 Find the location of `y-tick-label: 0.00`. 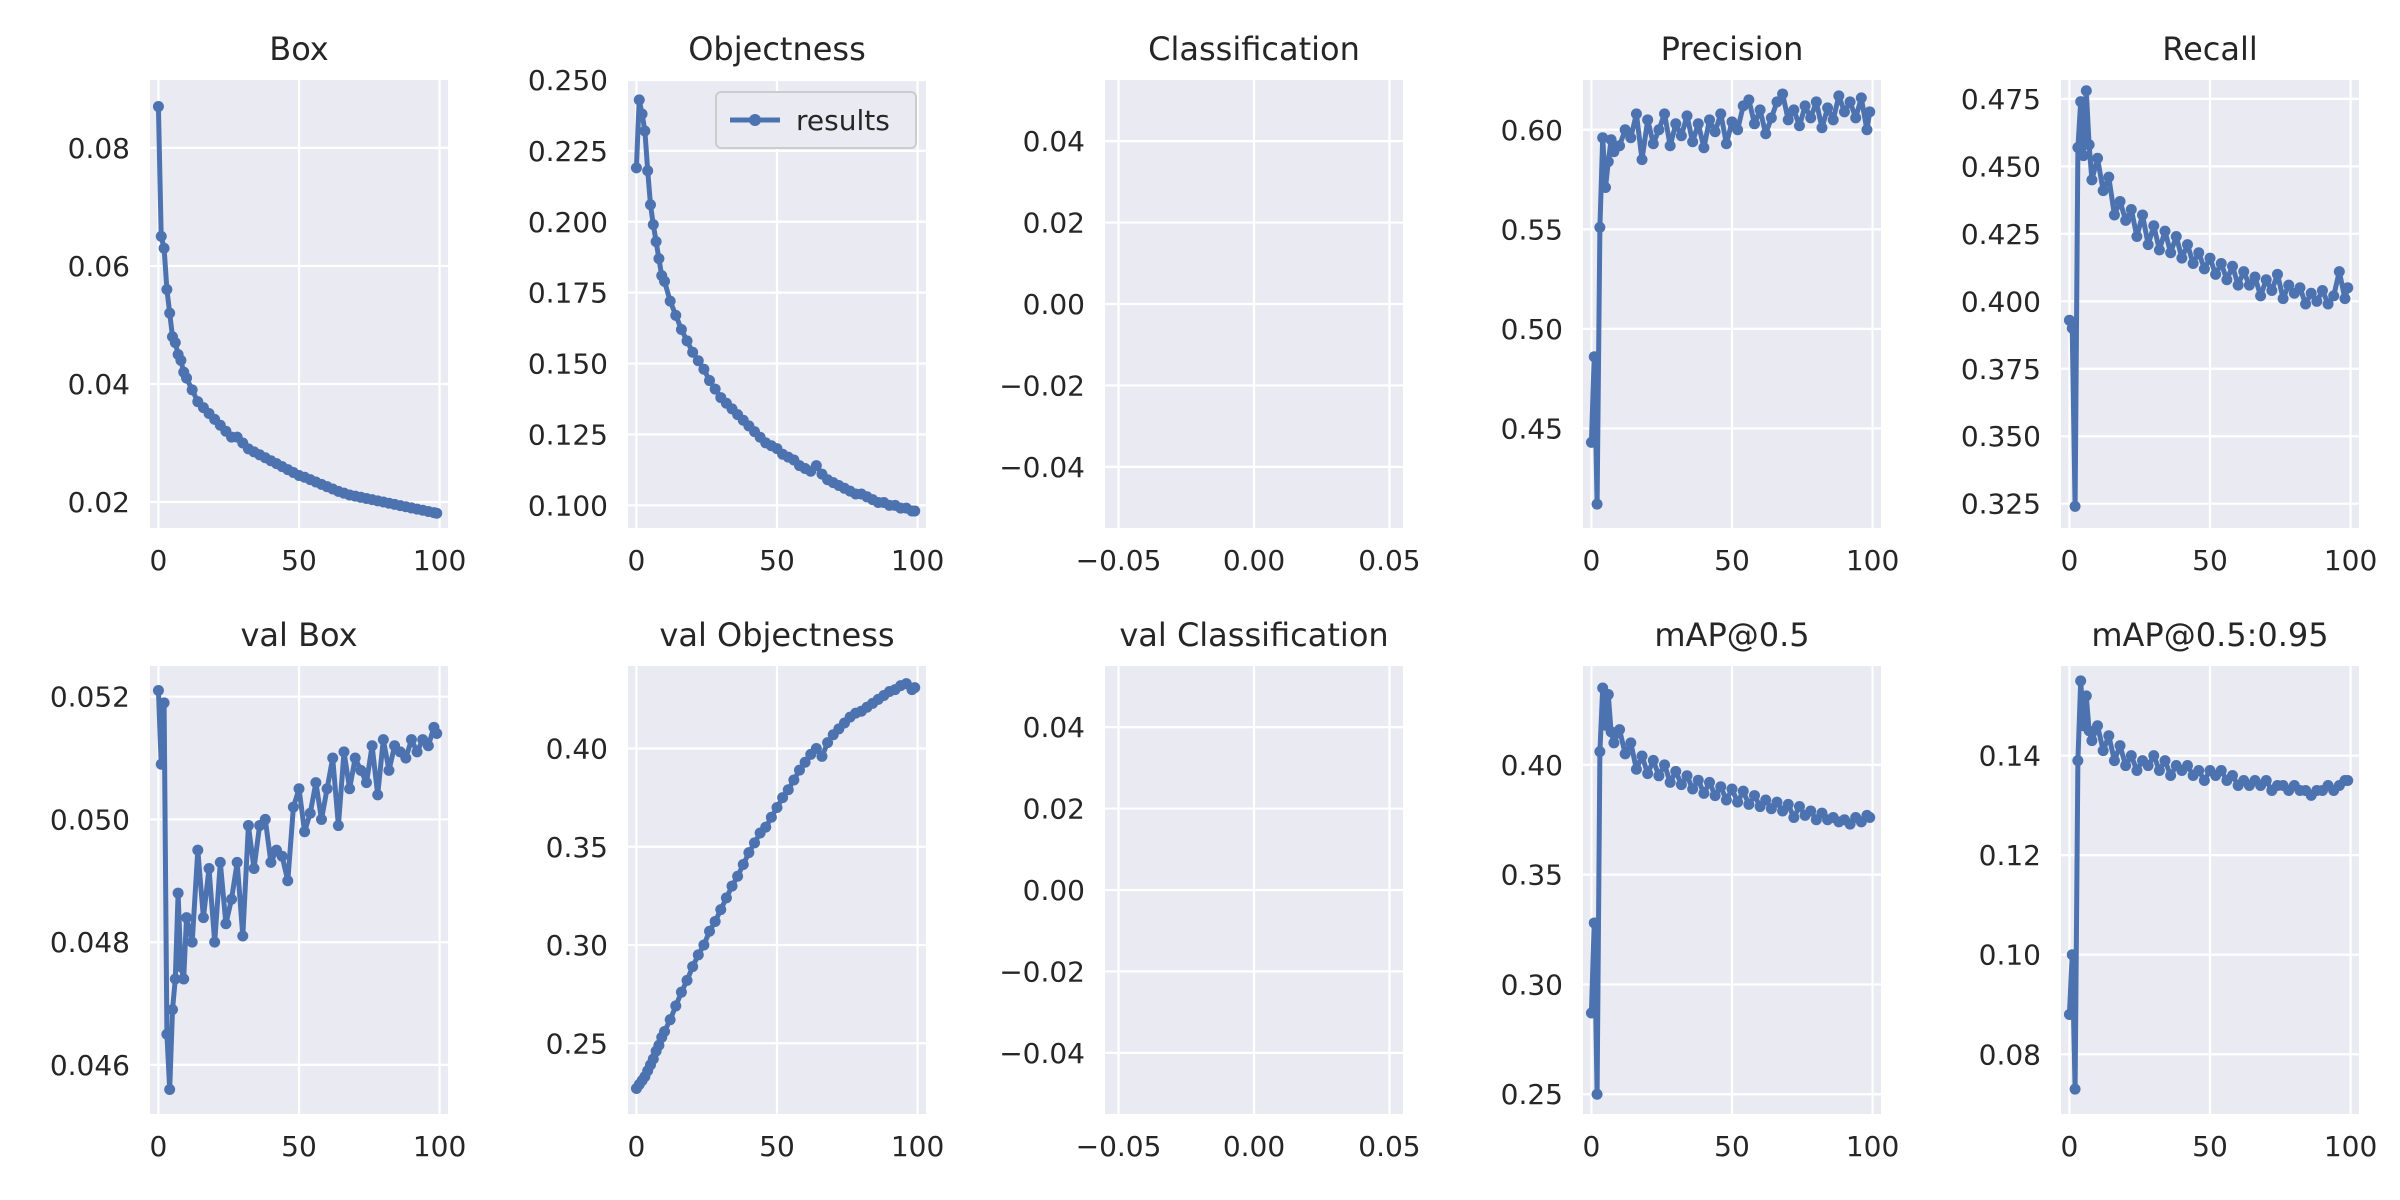

y-tick-label: 0.00 is located at coordinates (1054, 890).